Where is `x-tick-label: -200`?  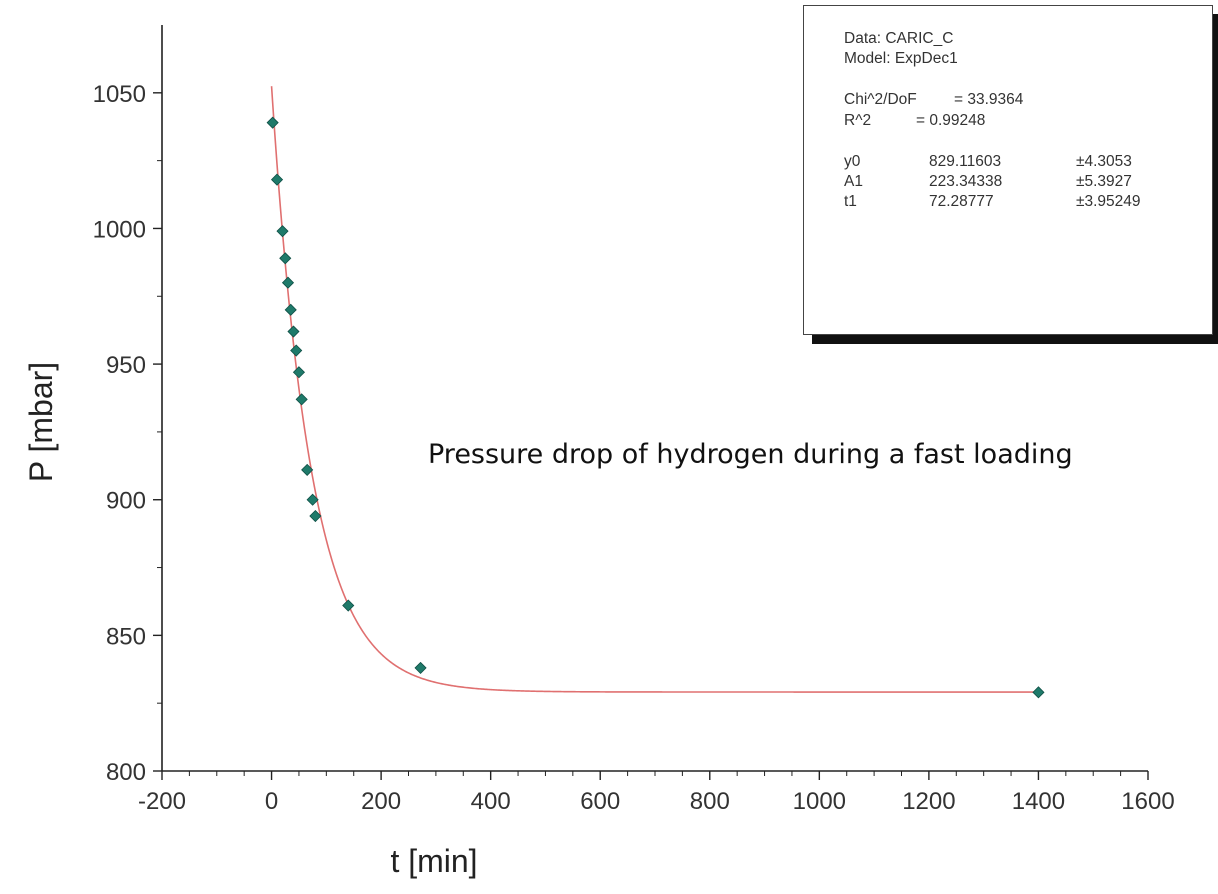 x-tick-label: -200 is located at coordinates (162, 801).